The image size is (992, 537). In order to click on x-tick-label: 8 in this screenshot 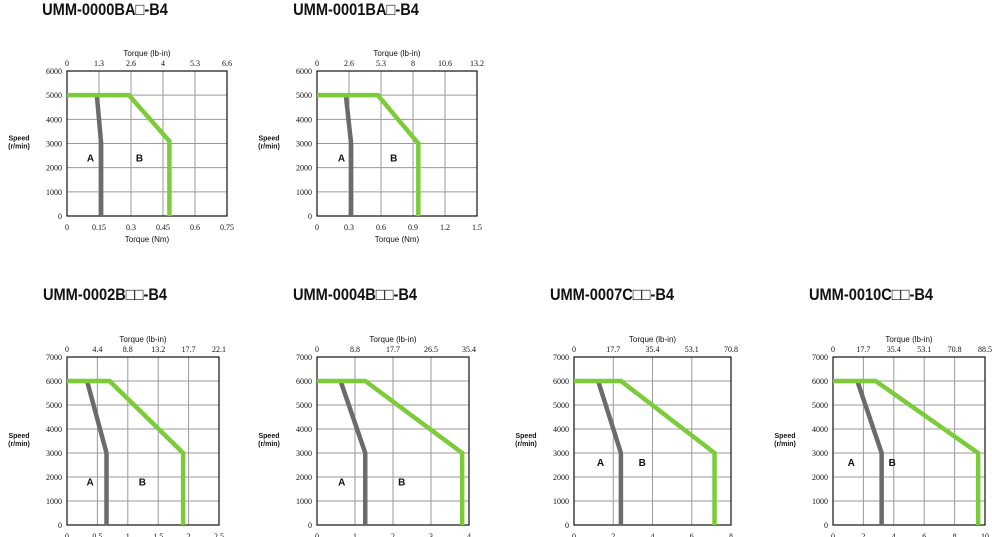, I will do `click(955, 534)`.